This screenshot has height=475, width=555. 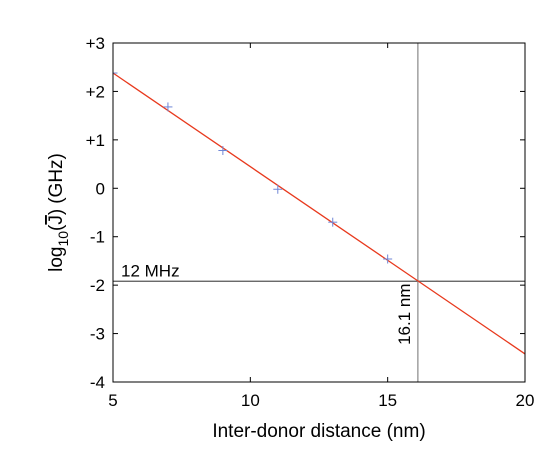 I want to click on y-axis-label-symbol: J, so click(x=56, y=220).